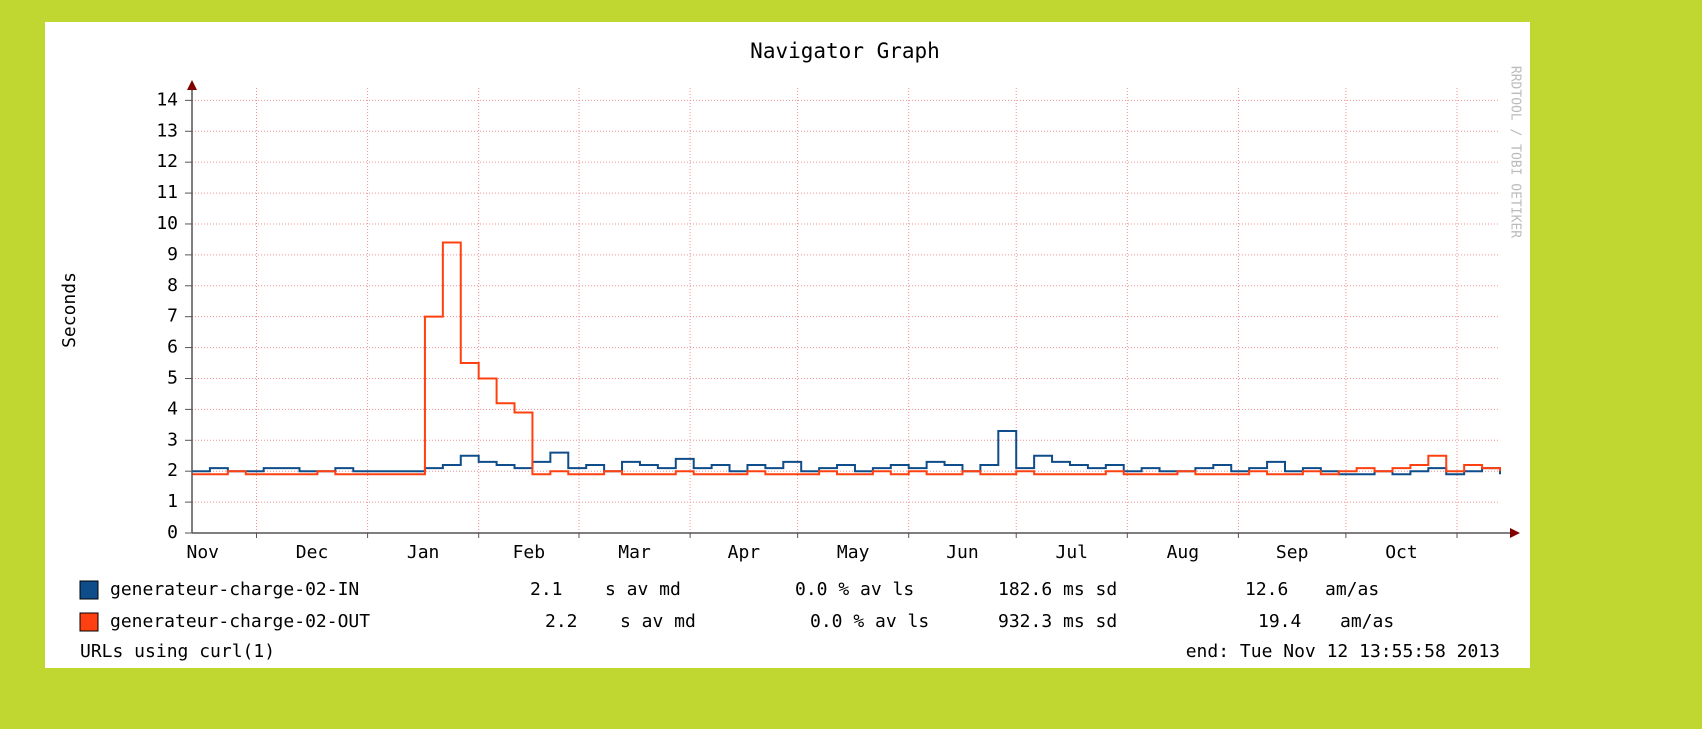  What do you see at coordinates (312, 552) in the screenshot?
I see `x-tick-label: Dec` at bounding box center [312, 552].